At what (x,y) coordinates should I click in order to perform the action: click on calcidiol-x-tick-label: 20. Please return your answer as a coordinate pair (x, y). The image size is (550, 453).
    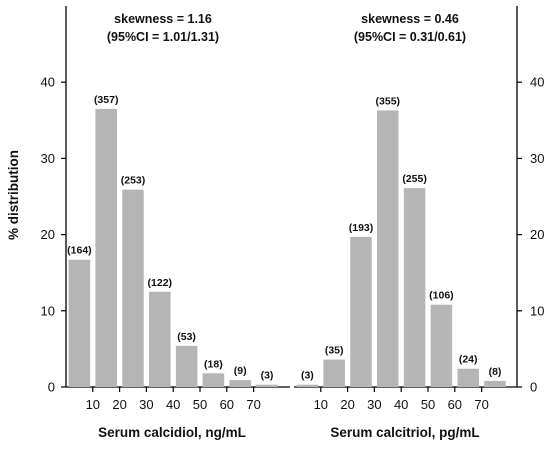
    Looking at the image, I should click on (119, 404).